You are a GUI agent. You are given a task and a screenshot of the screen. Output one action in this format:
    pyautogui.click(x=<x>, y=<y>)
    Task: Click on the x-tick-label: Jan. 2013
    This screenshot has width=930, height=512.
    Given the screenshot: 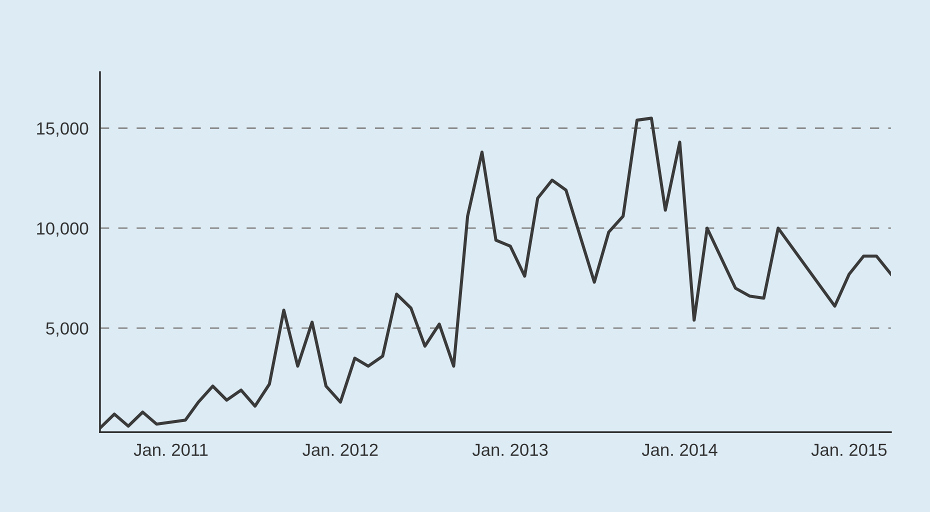 What is the action you would take?
    pyautogui.click(x=510, y=450)
    